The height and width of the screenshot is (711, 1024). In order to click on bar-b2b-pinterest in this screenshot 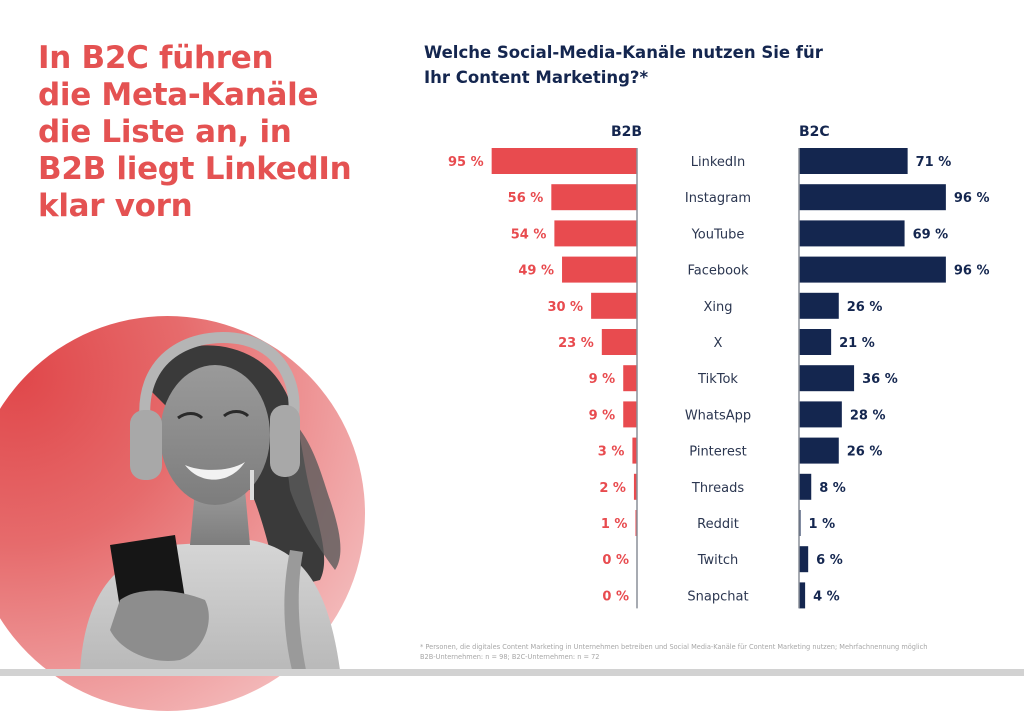, I will do `click(634, 450)`.